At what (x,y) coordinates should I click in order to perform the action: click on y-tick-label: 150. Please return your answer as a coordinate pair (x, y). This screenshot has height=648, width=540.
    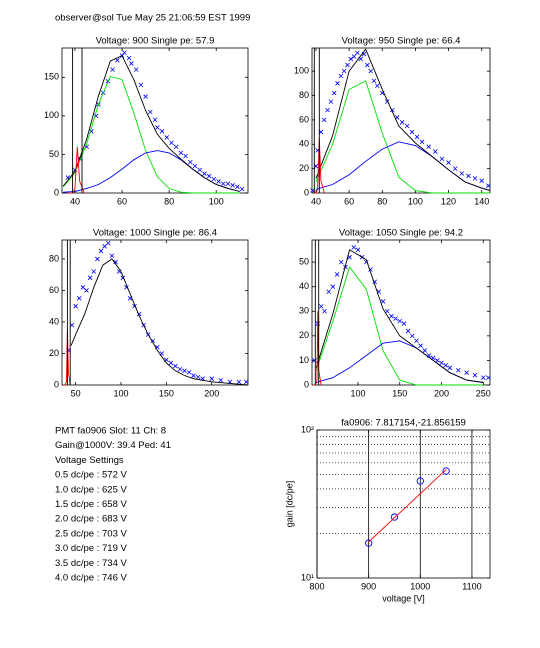
    Looking at the image, I should click on (51, 77).